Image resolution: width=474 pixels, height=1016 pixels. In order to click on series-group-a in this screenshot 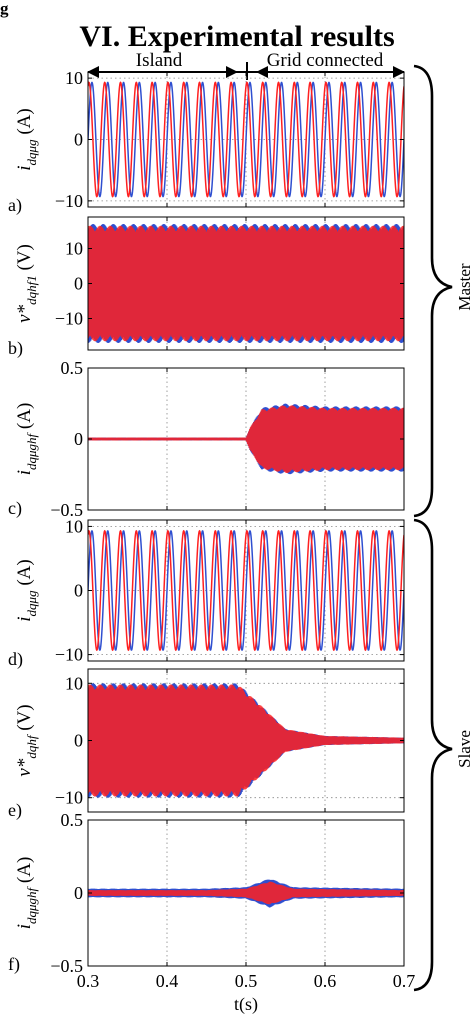, I will do `click(246, 139)`.